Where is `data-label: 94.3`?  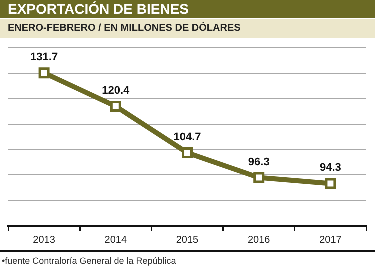 data-label: 94.3 is located at coordinates (331, 168).